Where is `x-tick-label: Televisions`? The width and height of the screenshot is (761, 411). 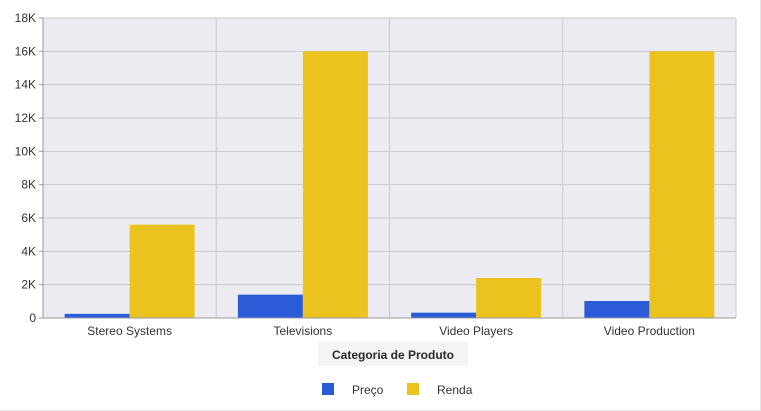 x-tick-label: Televisions is located at coordinates (303, 331).